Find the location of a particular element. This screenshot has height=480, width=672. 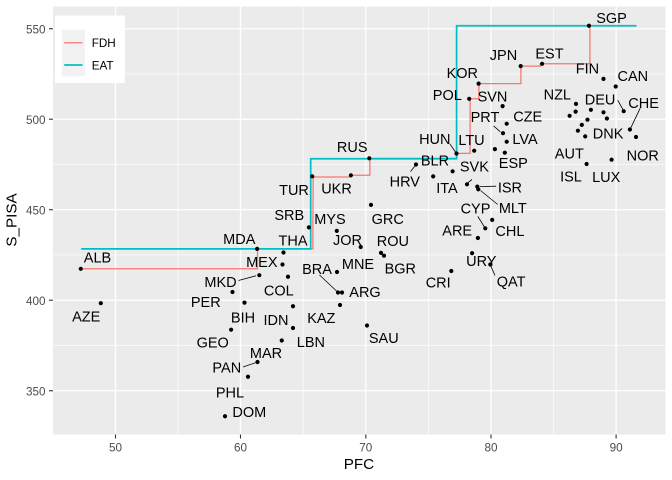

svg-text: LTU is located at coordinates (471, 141).